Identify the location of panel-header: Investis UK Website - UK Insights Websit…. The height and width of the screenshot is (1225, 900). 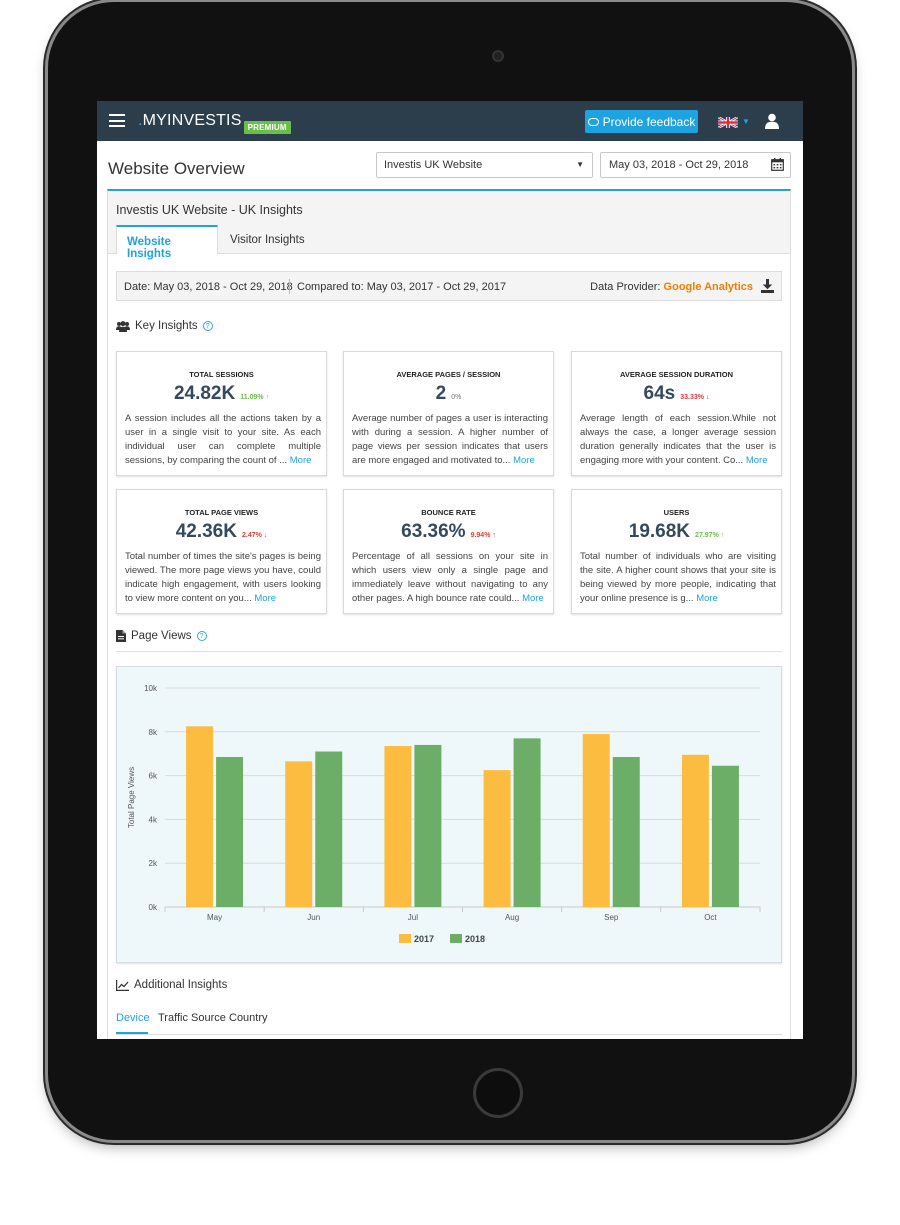
(449, 225).